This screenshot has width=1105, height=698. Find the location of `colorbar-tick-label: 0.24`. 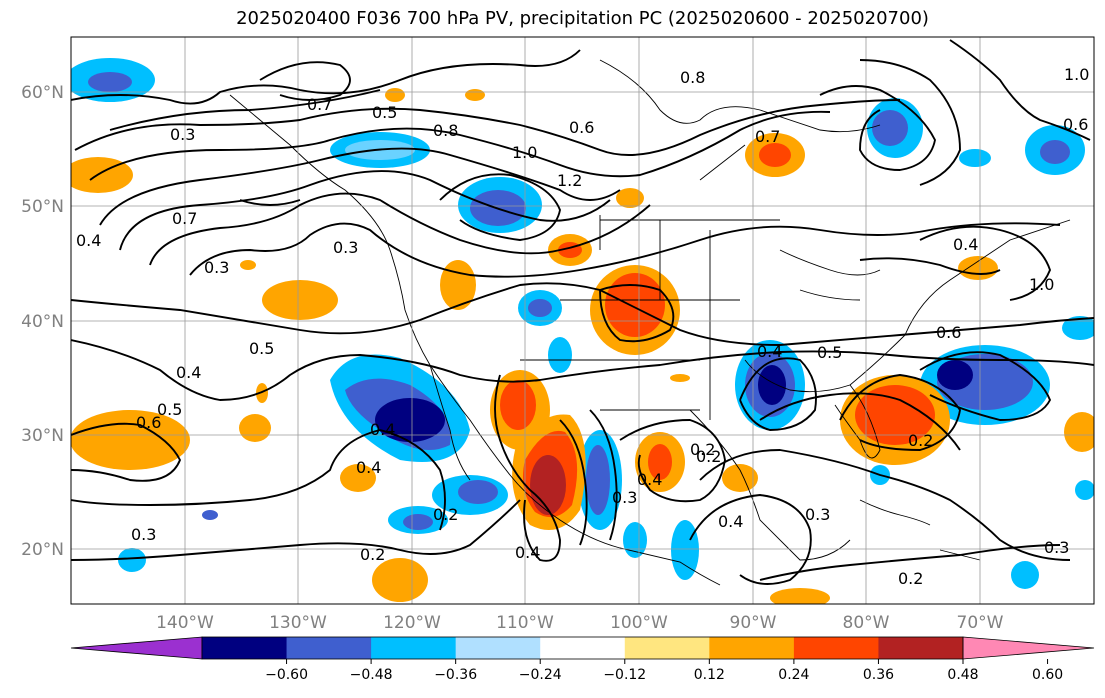

colorbar-tick-label: 0.24 is located at coordinates (793, 675).